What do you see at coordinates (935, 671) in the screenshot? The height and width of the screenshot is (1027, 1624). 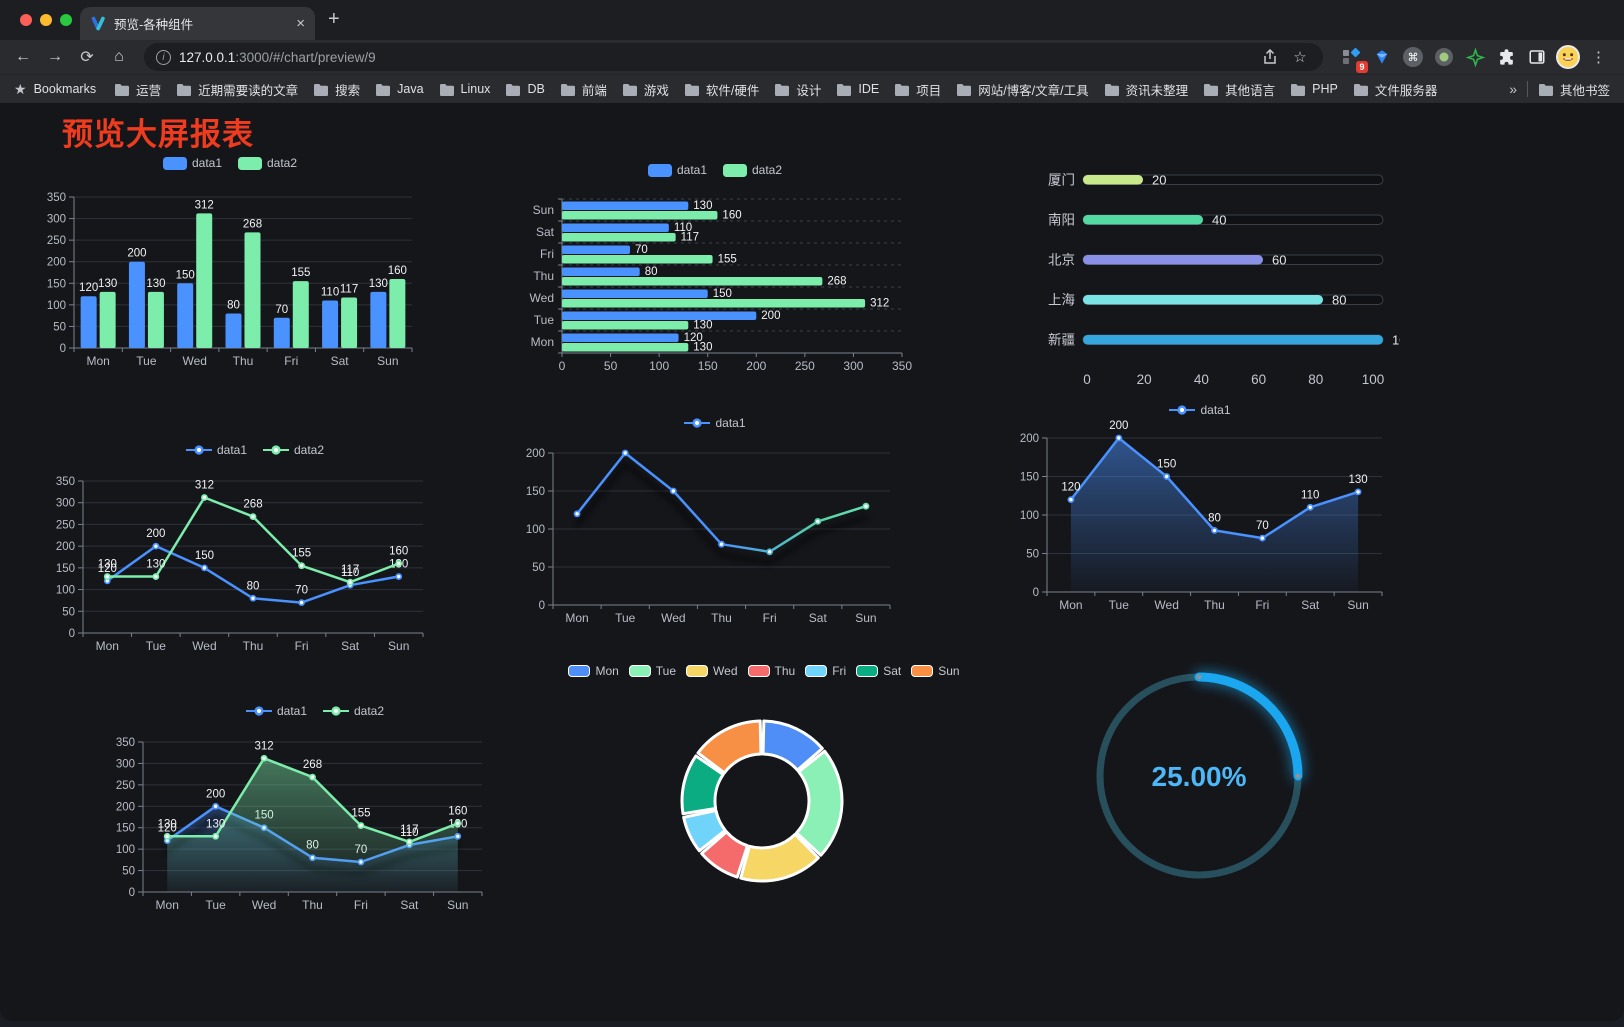 I see `legend-item-Sun: Sun` at bounding box center [935, 671].